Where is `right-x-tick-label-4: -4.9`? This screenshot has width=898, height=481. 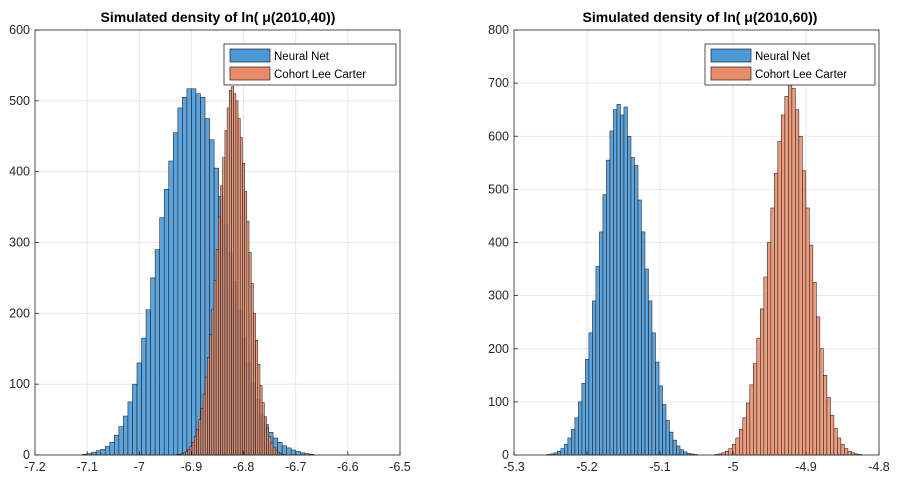 right-x-tick-label-4: -4.9 is located at coordinates (806, 467).